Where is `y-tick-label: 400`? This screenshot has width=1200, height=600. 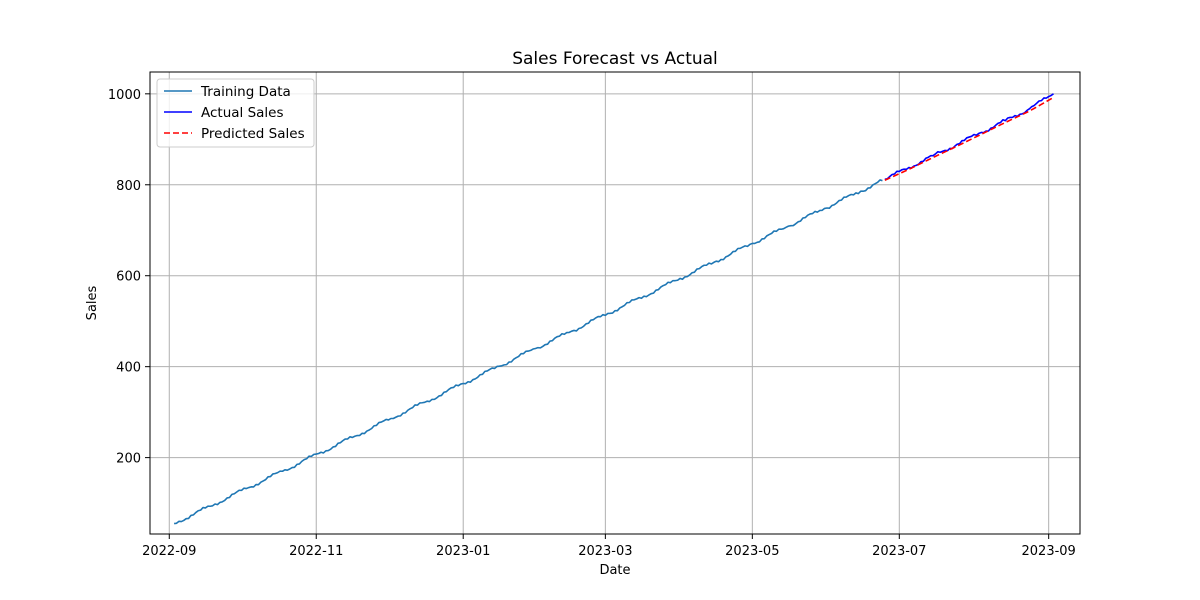 y-tick-label: 400 is located at coordinates (128, 368).